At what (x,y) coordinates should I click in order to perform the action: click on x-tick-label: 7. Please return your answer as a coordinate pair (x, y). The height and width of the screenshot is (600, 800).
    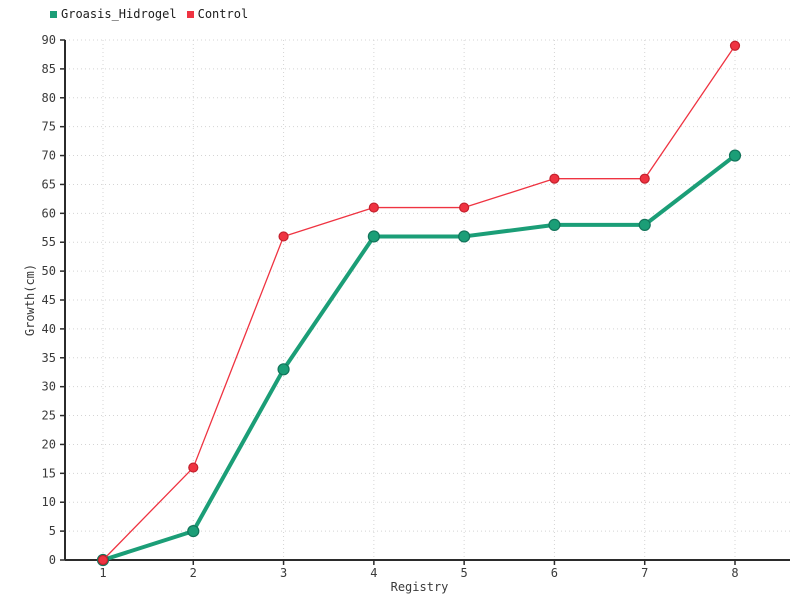
    Looking at the image, I should click on (644, 573).